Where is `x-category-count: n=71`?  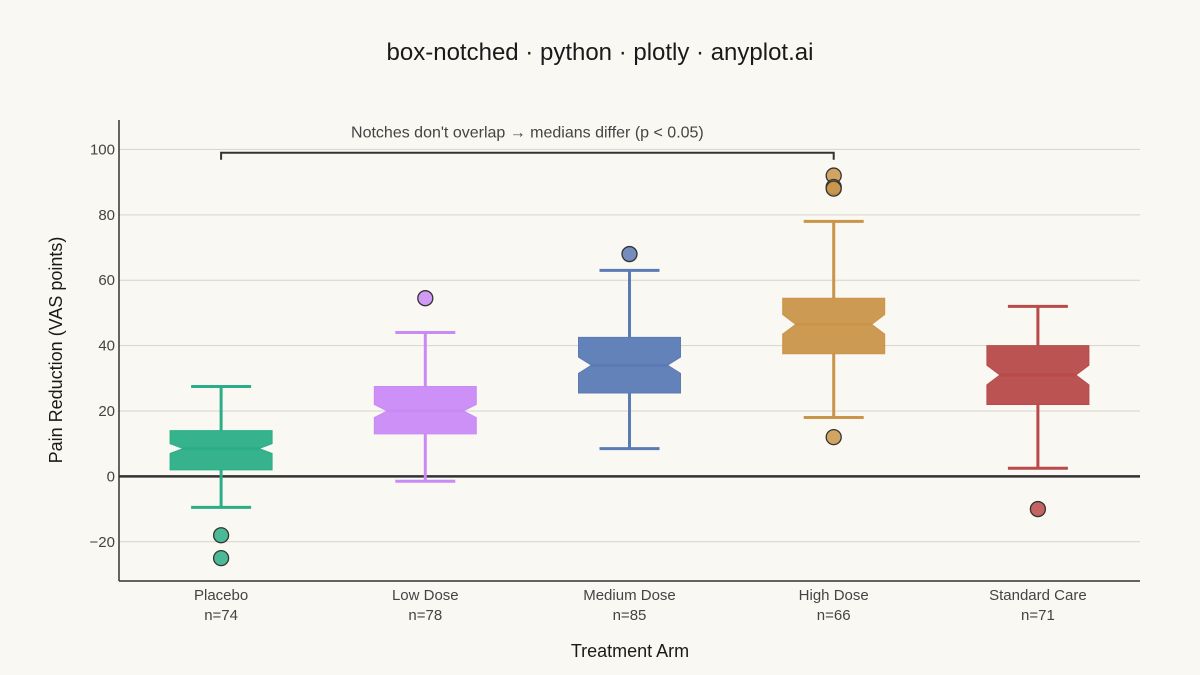
x-category-count: n=71 is located at coordinates (1038, 615).